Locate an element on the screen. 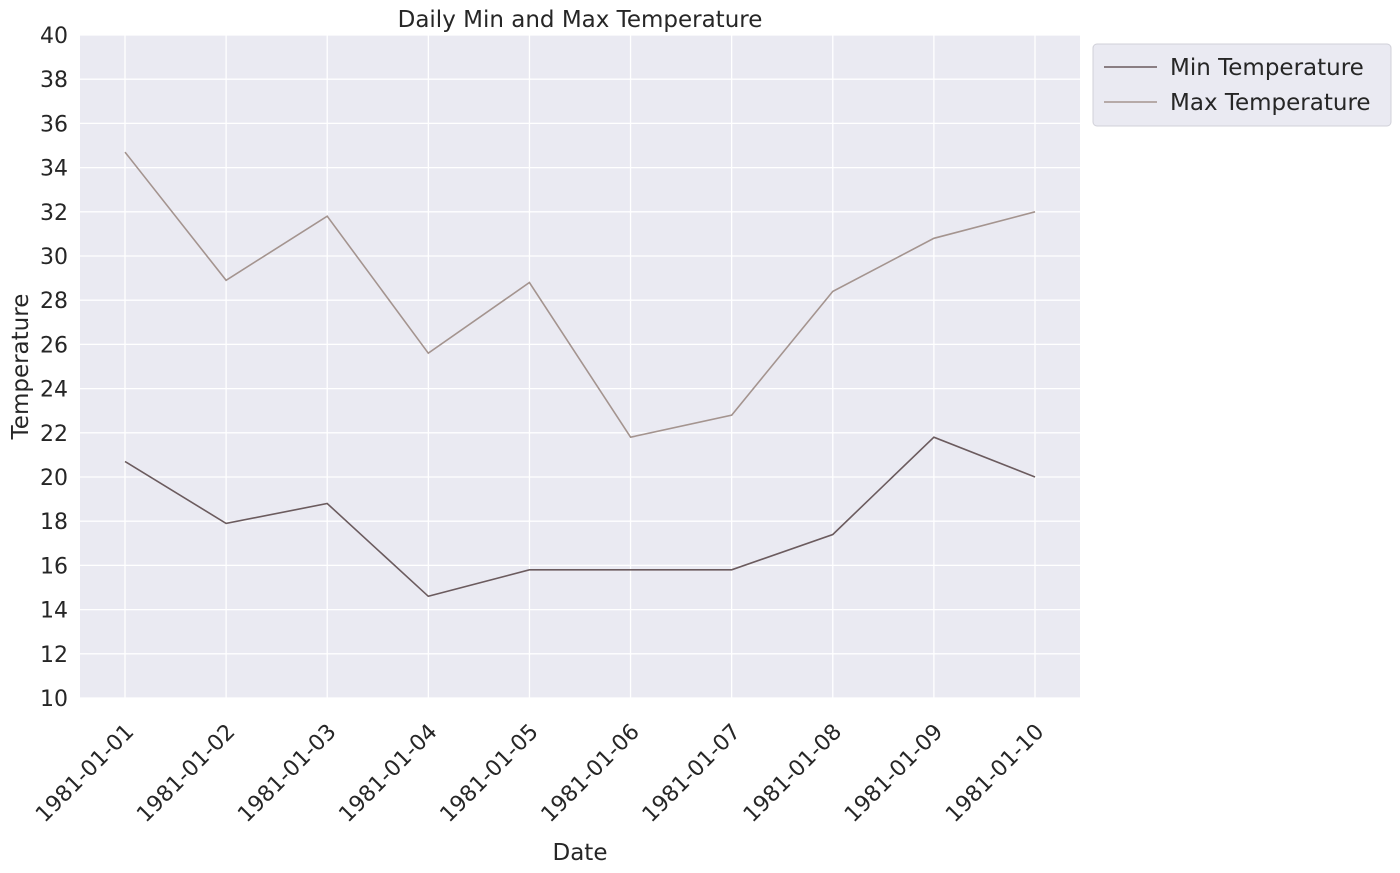 Image resolution: width=1400 pixels, height=873 pixels. legend-label: Max Temperature is located at coordinates (1270, 103).